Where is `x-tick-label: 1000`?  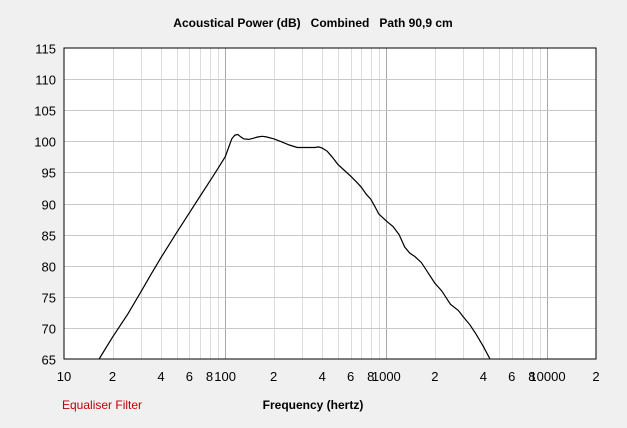
x-tick-label: 1000 is located at coordinates (386, 376).